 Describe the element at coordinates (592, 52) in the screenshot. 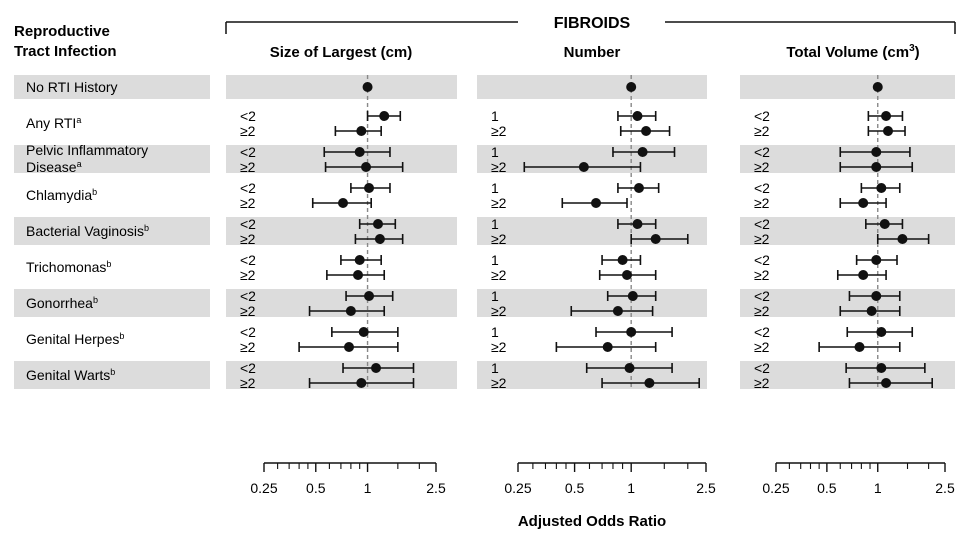

I see `panel-title-number: Number` at that location.